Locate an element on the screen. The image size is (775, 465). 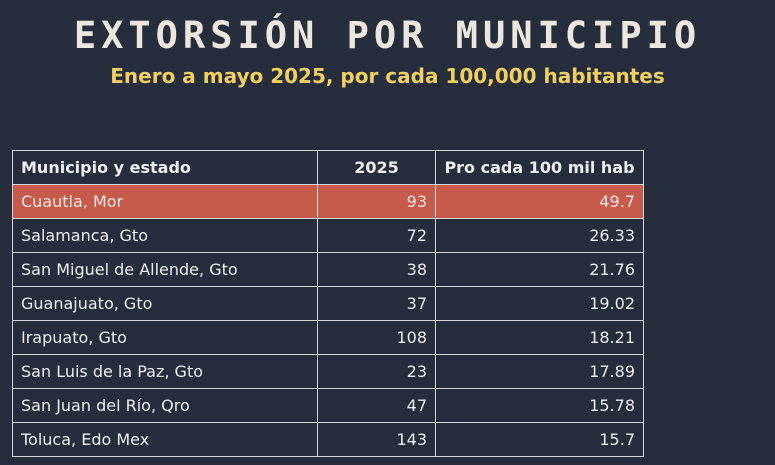
table-row: San Juan del Río, Qro 47 15.78 is located at coordinates (328, 405).